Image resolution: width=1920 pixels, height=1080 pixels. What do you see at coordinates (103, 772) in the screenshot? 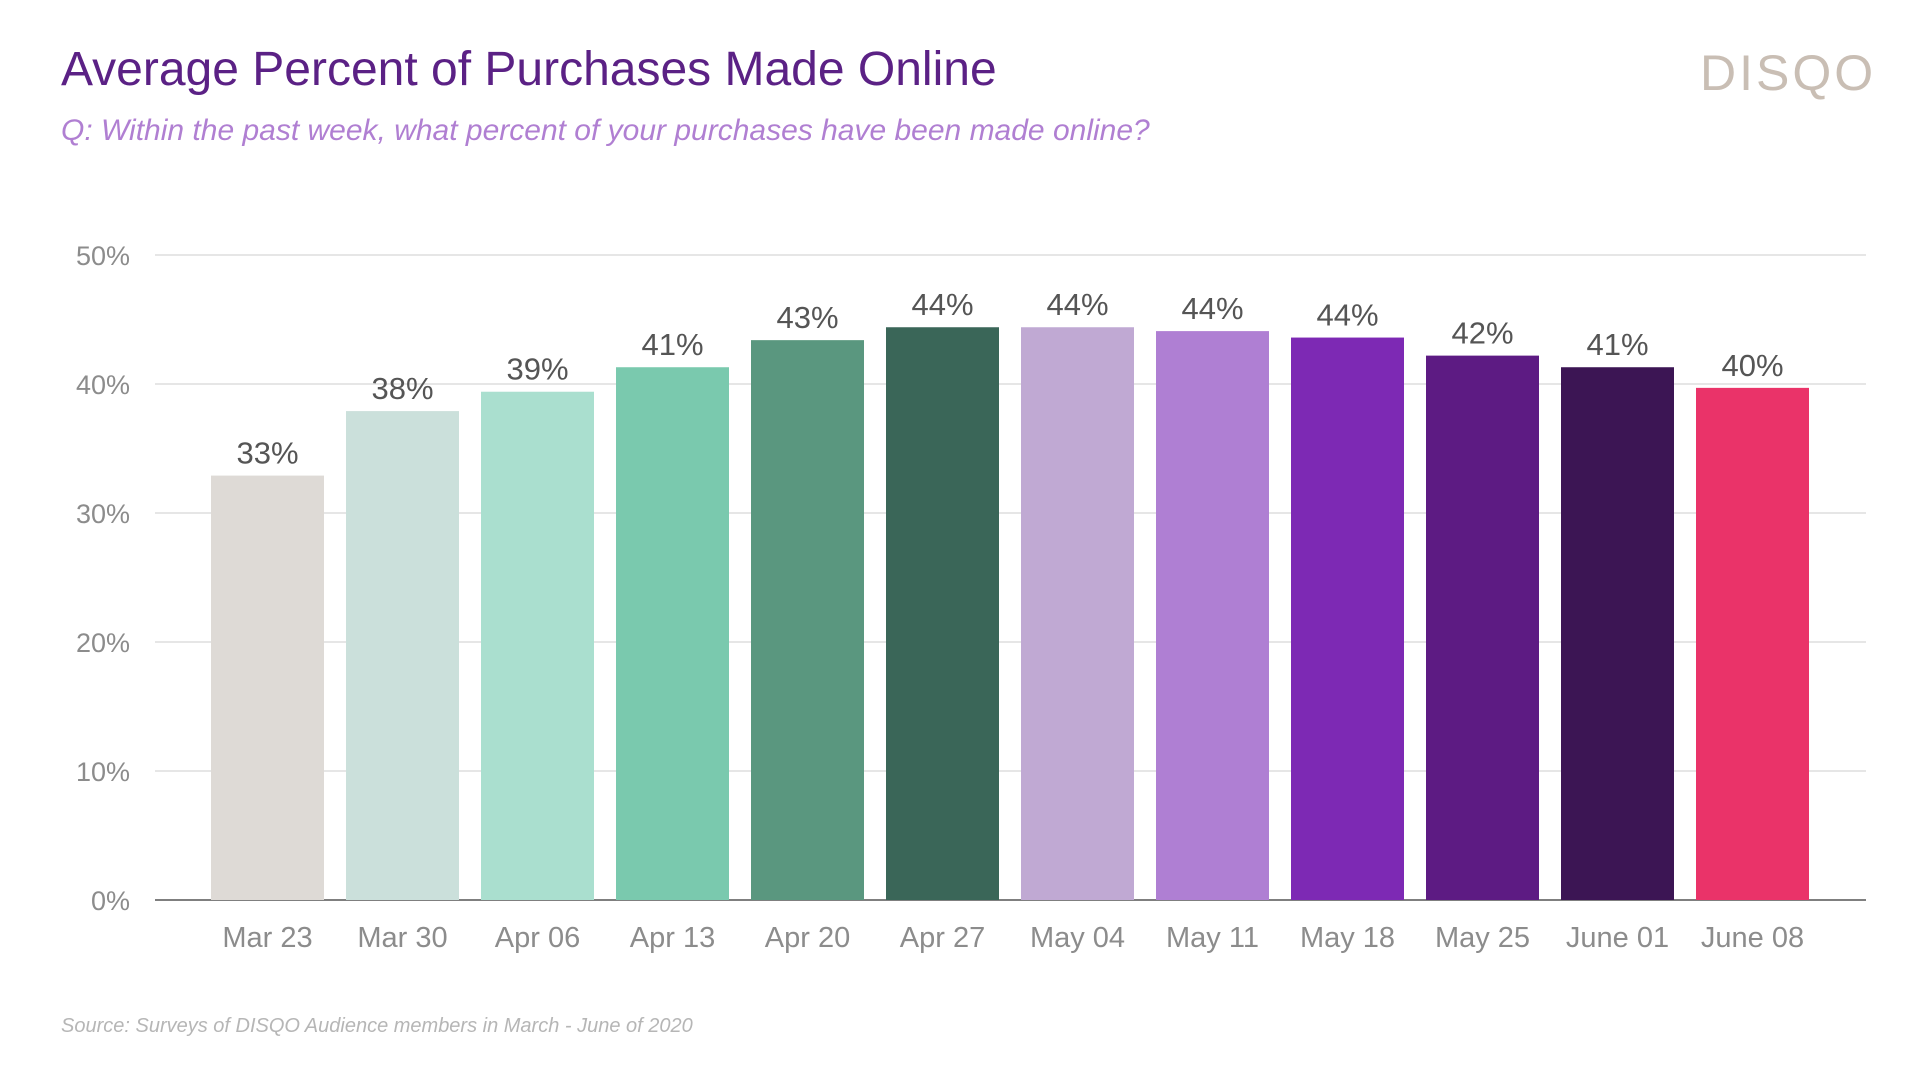
I see `y-tick-label: 10%` at bounding box center [103, 772].